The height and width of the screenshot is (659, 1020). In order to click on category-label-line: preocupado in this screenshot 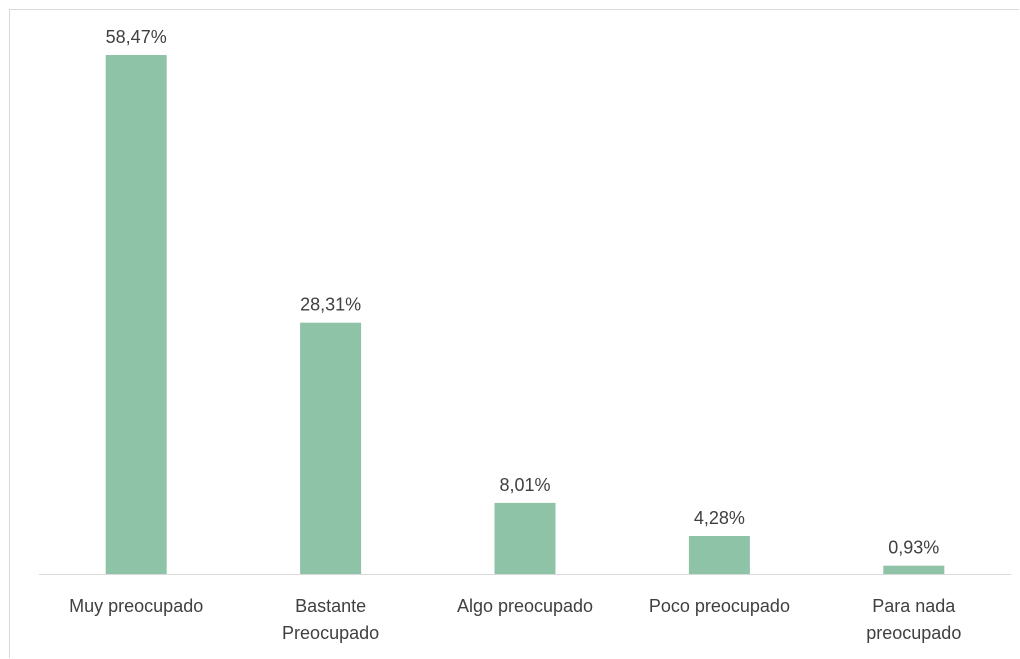, I will do `click(913, 633)`.